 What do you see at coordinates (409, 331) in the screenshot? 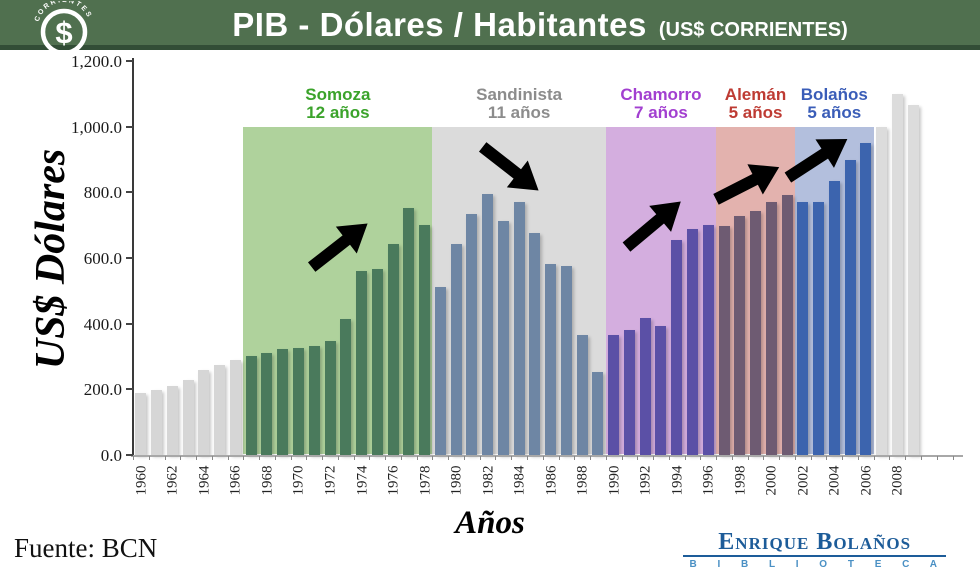
I see `bar-1977` at bounding box center [409, 331].